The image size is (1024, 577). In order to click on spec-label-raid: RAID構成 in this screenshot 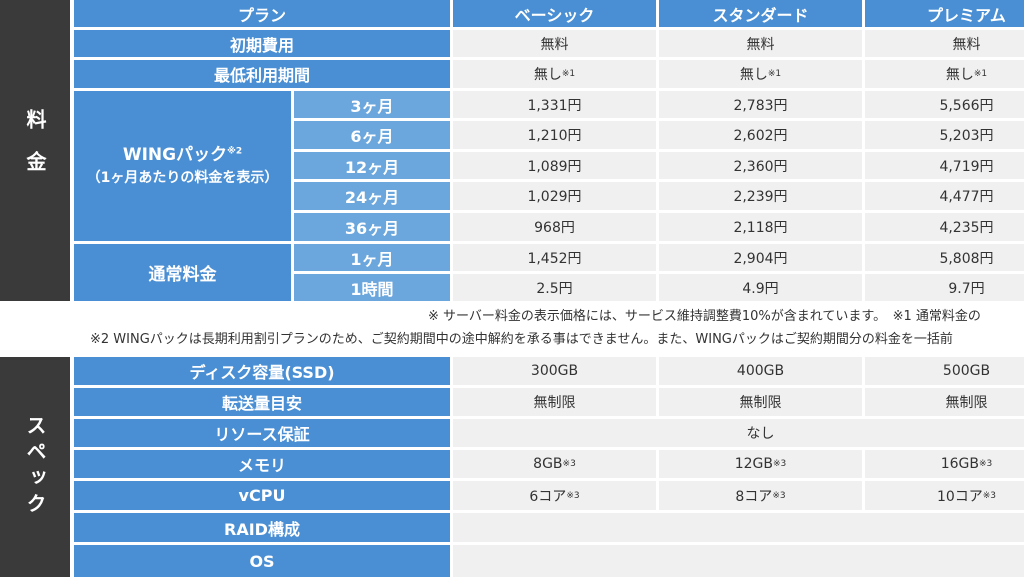, I will do `click(262, 527)`.